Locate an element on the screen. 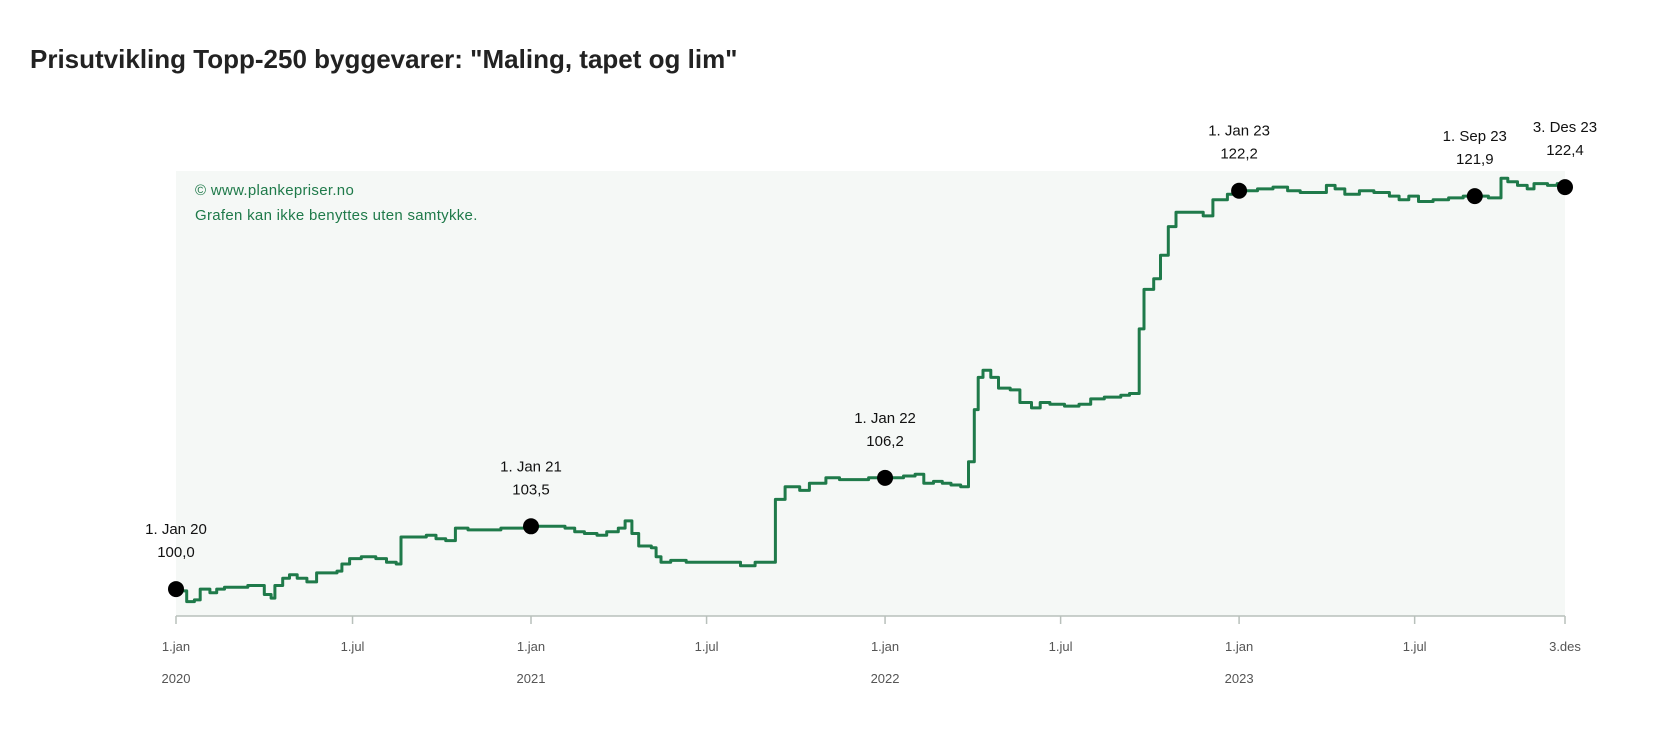 This screenshot has width=1680, height=730. highlight-date-label: 1. Jan 22 is located at coordinates (885, 418).